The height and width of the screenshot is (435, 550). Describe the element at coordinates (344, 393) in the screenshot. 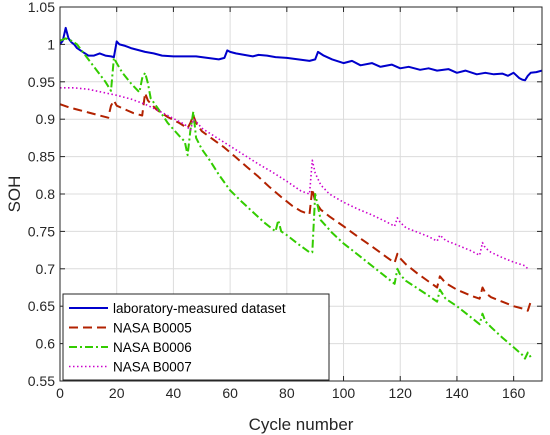

I see `x-tick-label: 100` at that location.